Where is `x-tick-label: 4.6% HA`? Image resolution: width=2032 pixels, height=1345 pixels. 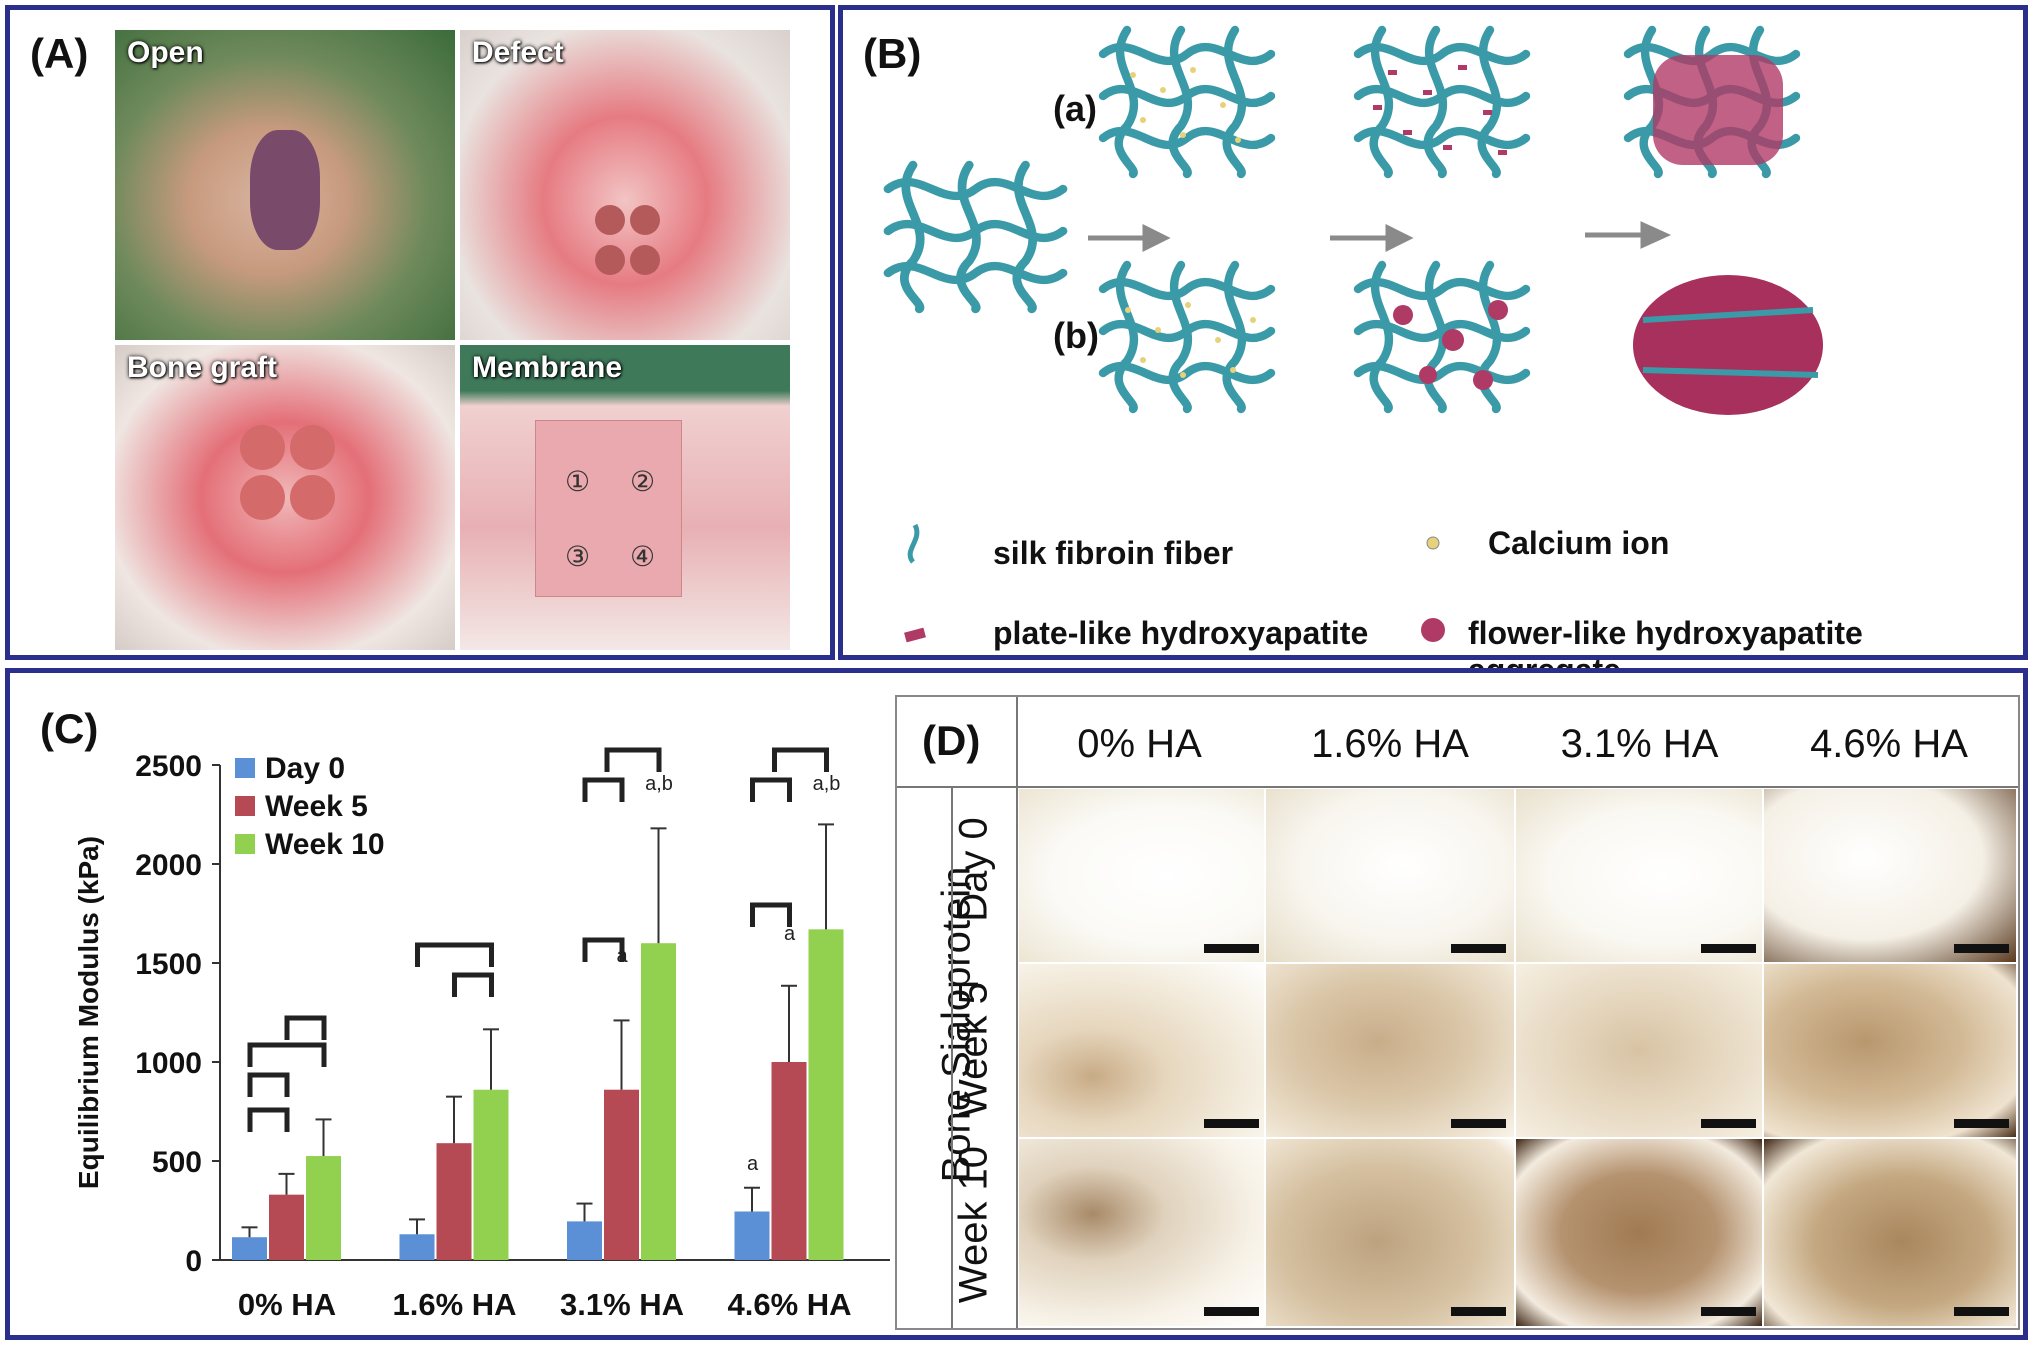 x-tick-label: 4.6% HA is located at coordinates (789, 1304).